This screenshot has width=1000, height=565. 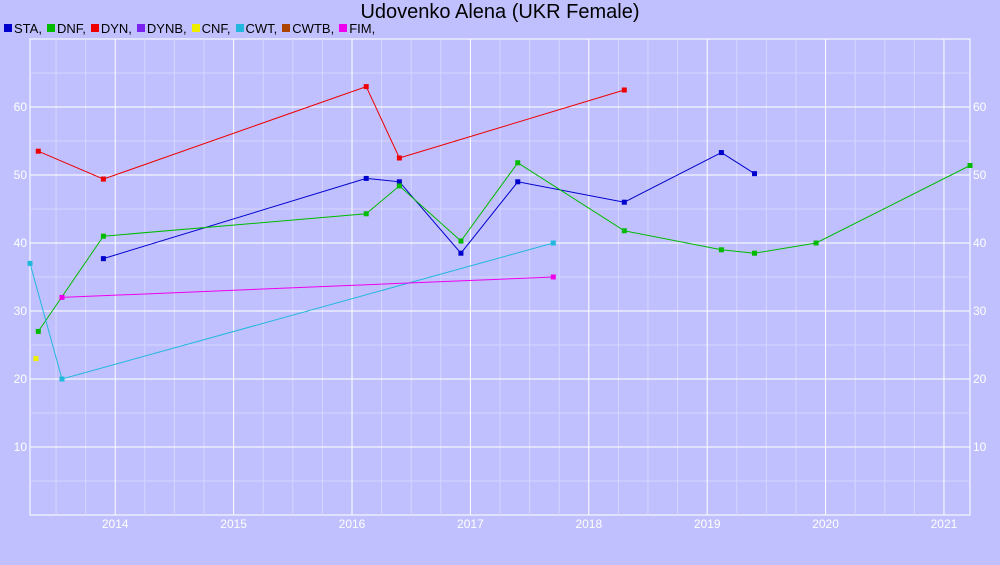 I want to click on y-tick-label-left: 50, so click(x=21, y=175).